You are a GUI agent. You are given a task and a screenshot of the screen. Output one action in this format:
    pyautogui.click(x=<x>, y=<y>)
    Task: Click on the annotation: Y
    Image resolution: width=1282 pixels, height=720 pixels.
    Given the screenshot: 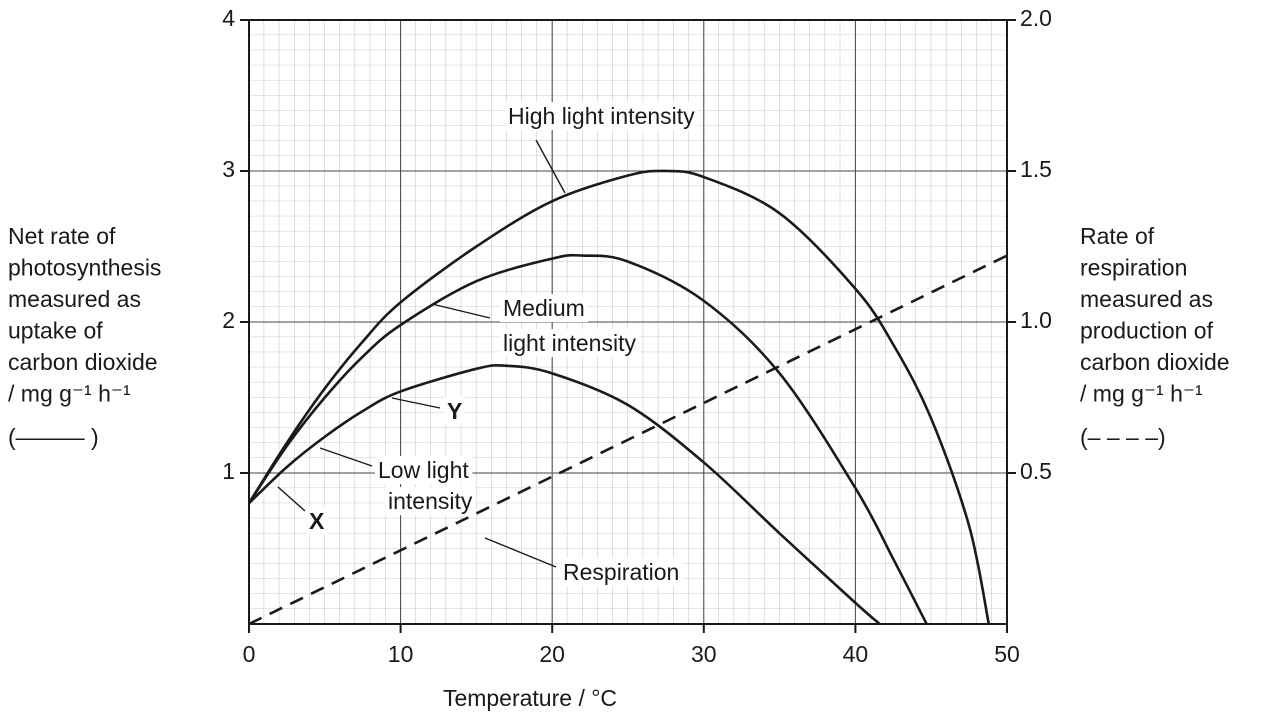 What is the action you would take?
    pyautogui.click(x=454, y=411)
    